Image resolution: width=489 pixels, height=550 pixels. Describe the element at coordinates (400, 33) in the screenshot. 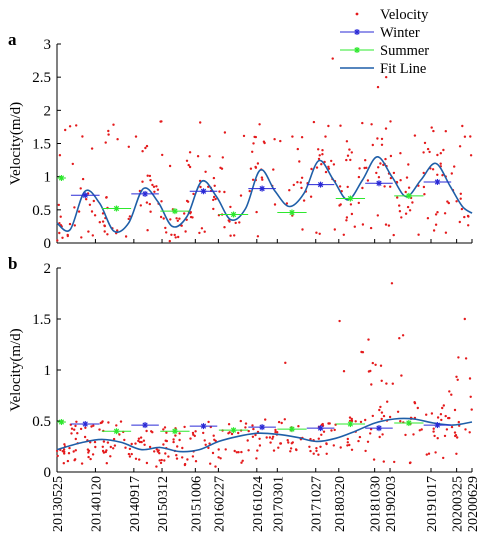

I see `legend-label: Winter` at that location.